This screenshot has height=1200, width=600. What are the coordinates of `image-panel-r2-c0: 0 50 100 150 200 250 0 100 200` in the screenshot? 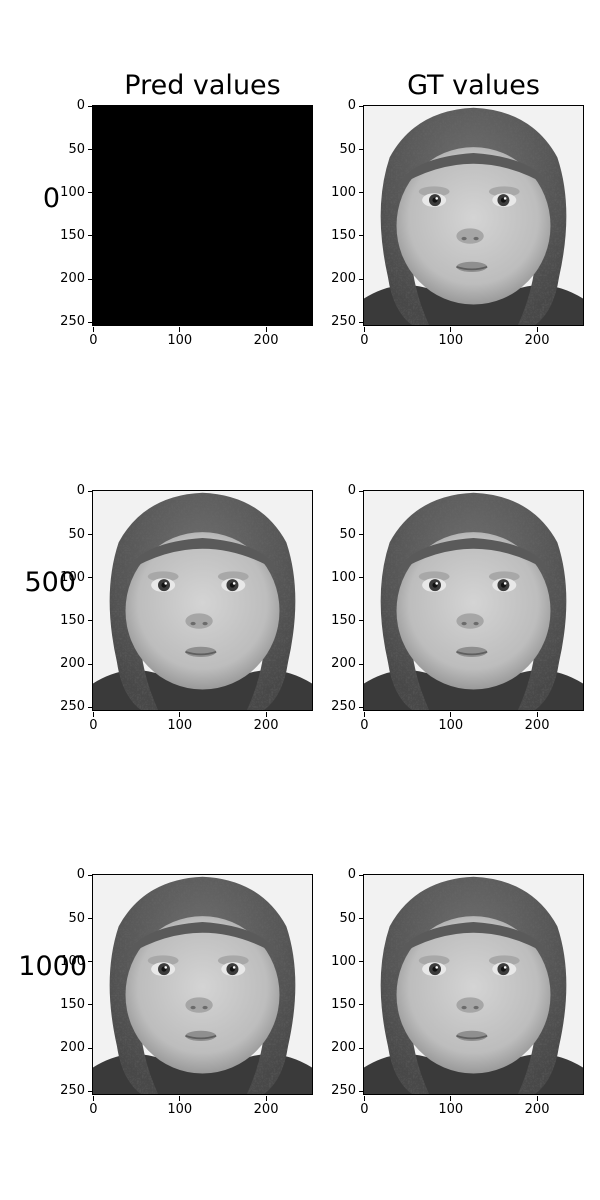 It's located at (186, 992).